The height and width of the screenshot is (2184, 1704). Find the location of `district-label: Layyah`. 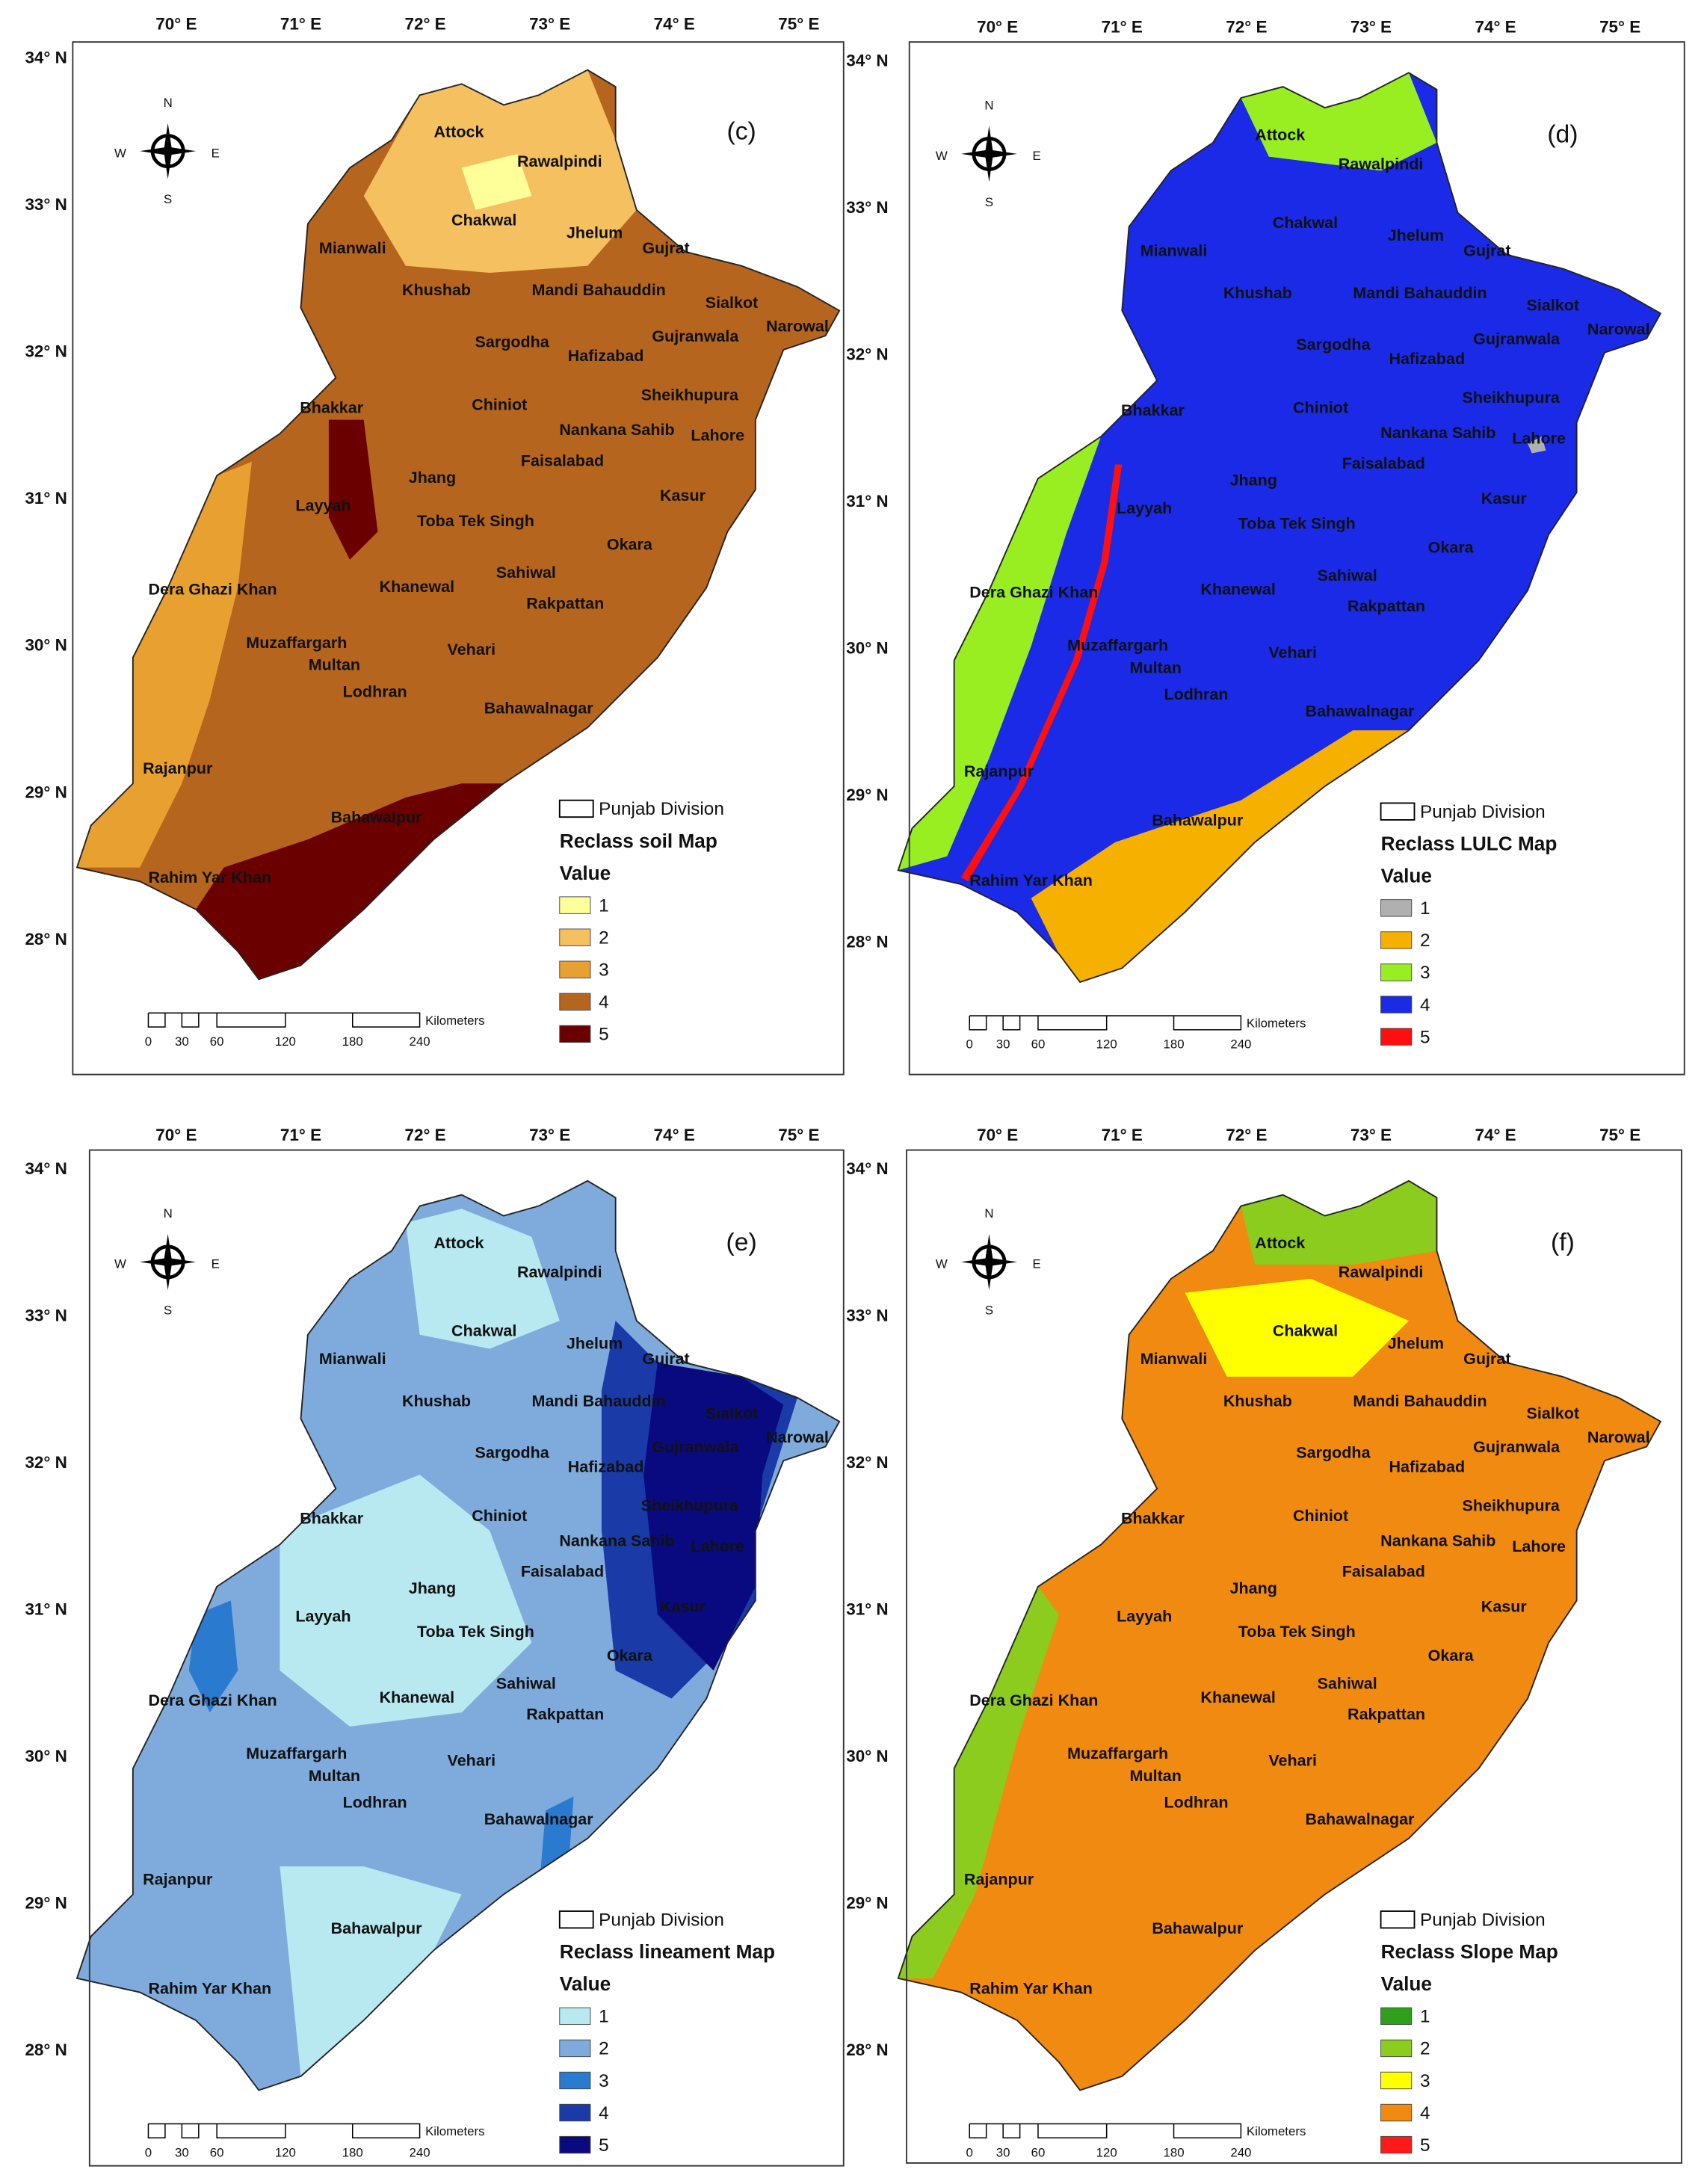

district-label: Layyah is located at coordinates (1144, 1617).